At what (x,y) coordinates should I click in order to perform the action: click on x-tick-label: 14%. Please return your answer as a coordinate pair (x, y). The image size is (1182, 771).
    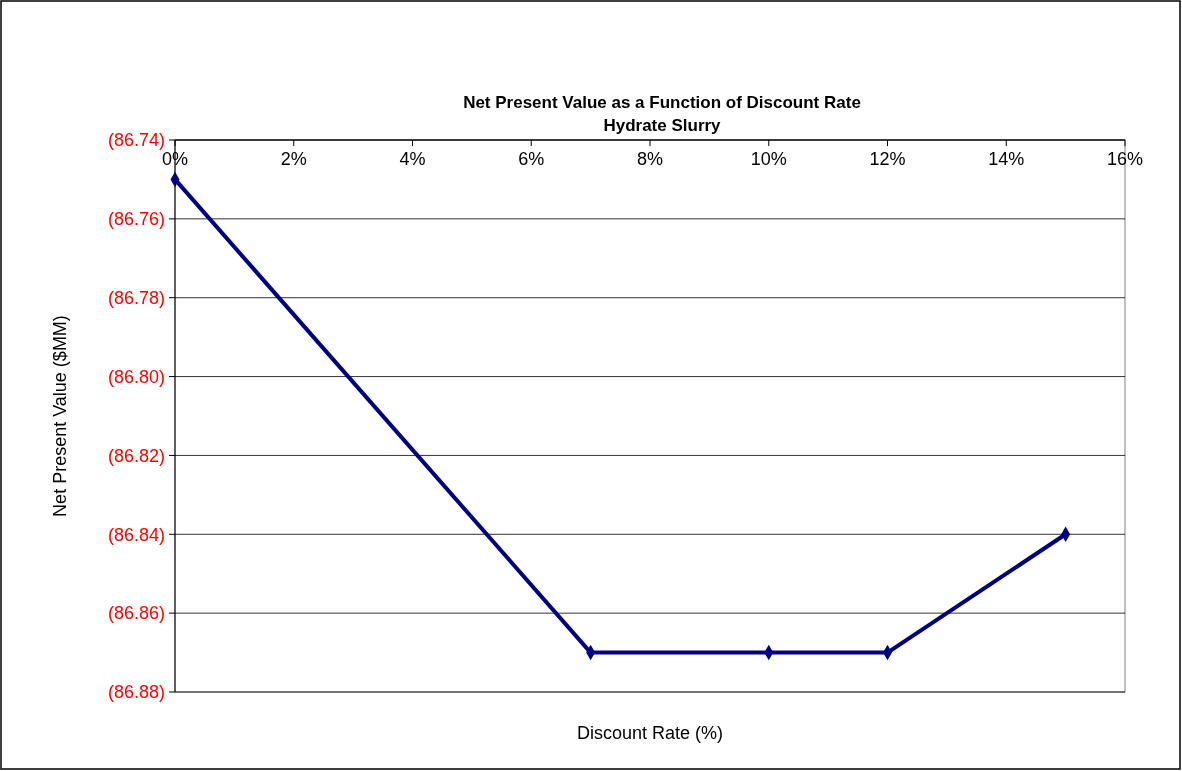
    Looking at the image, I should click on (1006, 158).